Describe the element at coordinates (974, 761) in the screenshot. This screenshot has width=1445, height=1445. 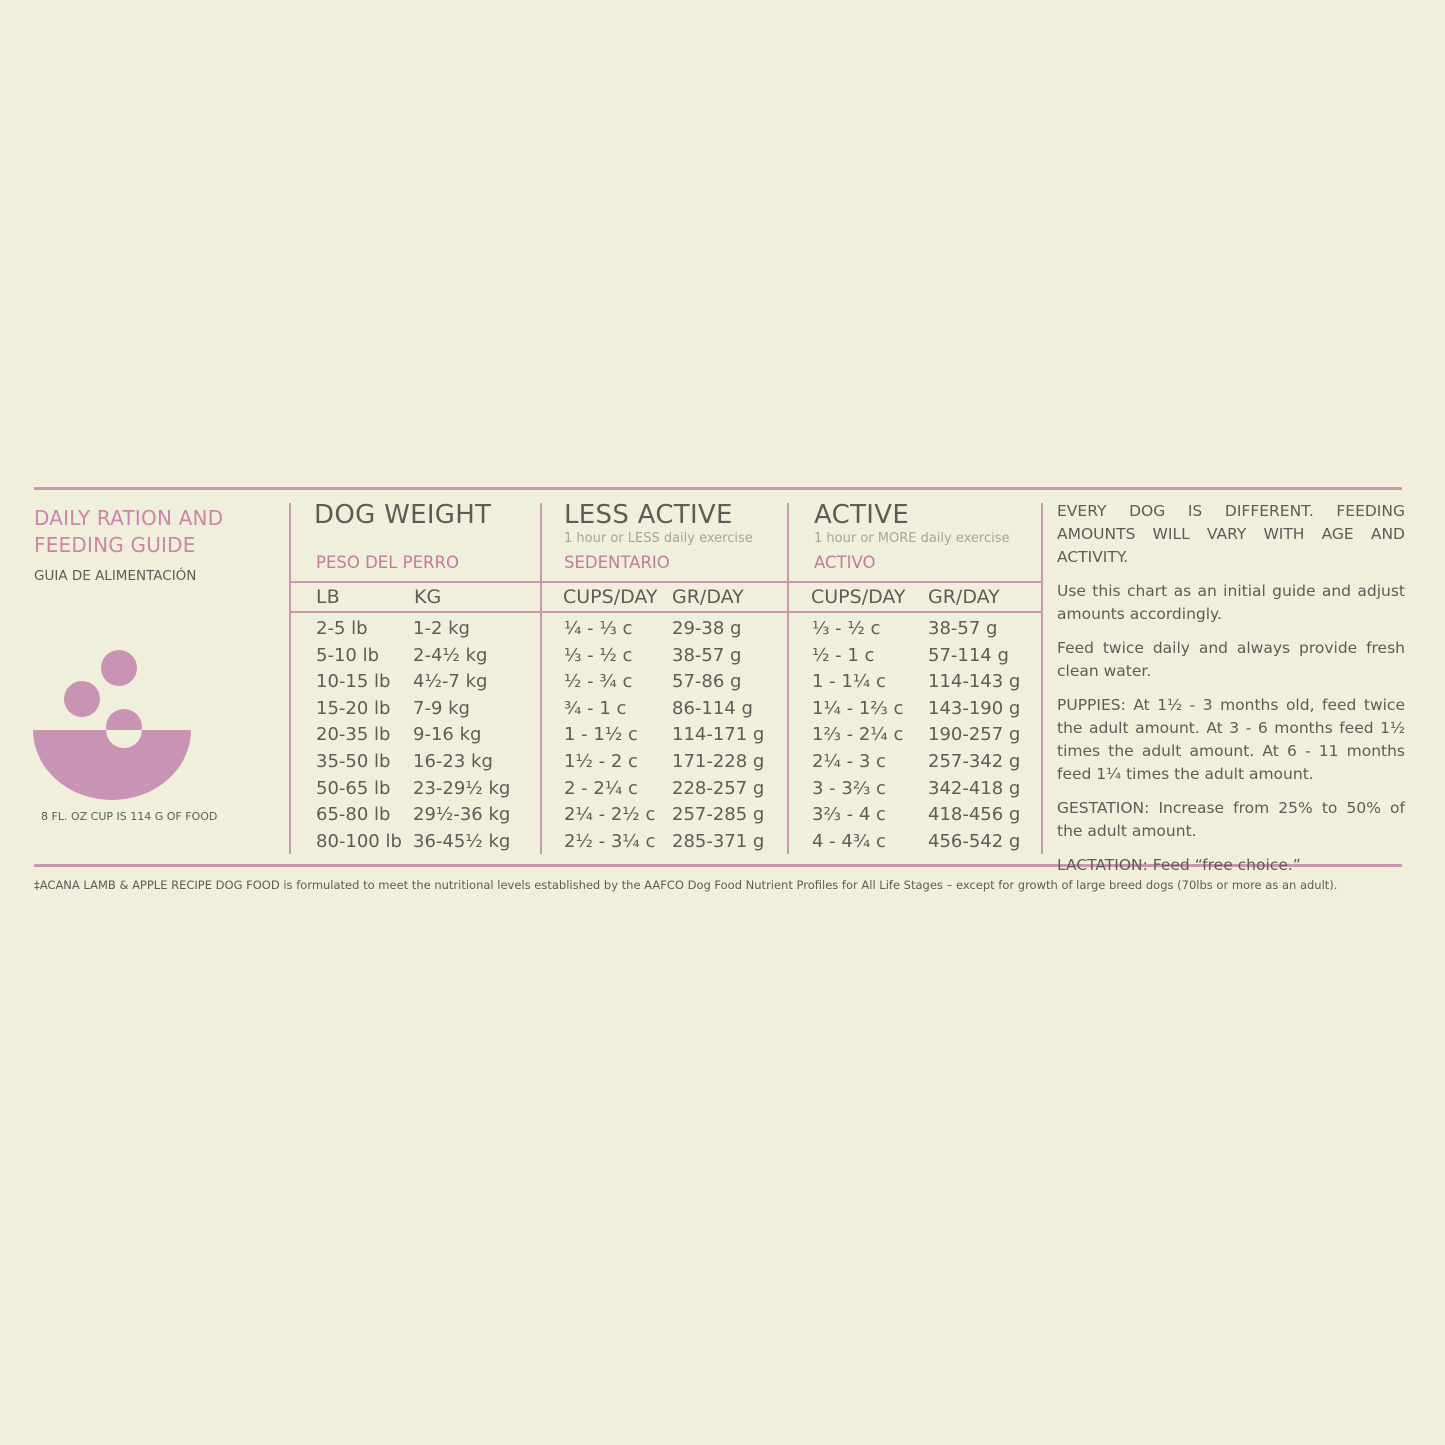
I see `table-cell: 257-342 g` at that location.